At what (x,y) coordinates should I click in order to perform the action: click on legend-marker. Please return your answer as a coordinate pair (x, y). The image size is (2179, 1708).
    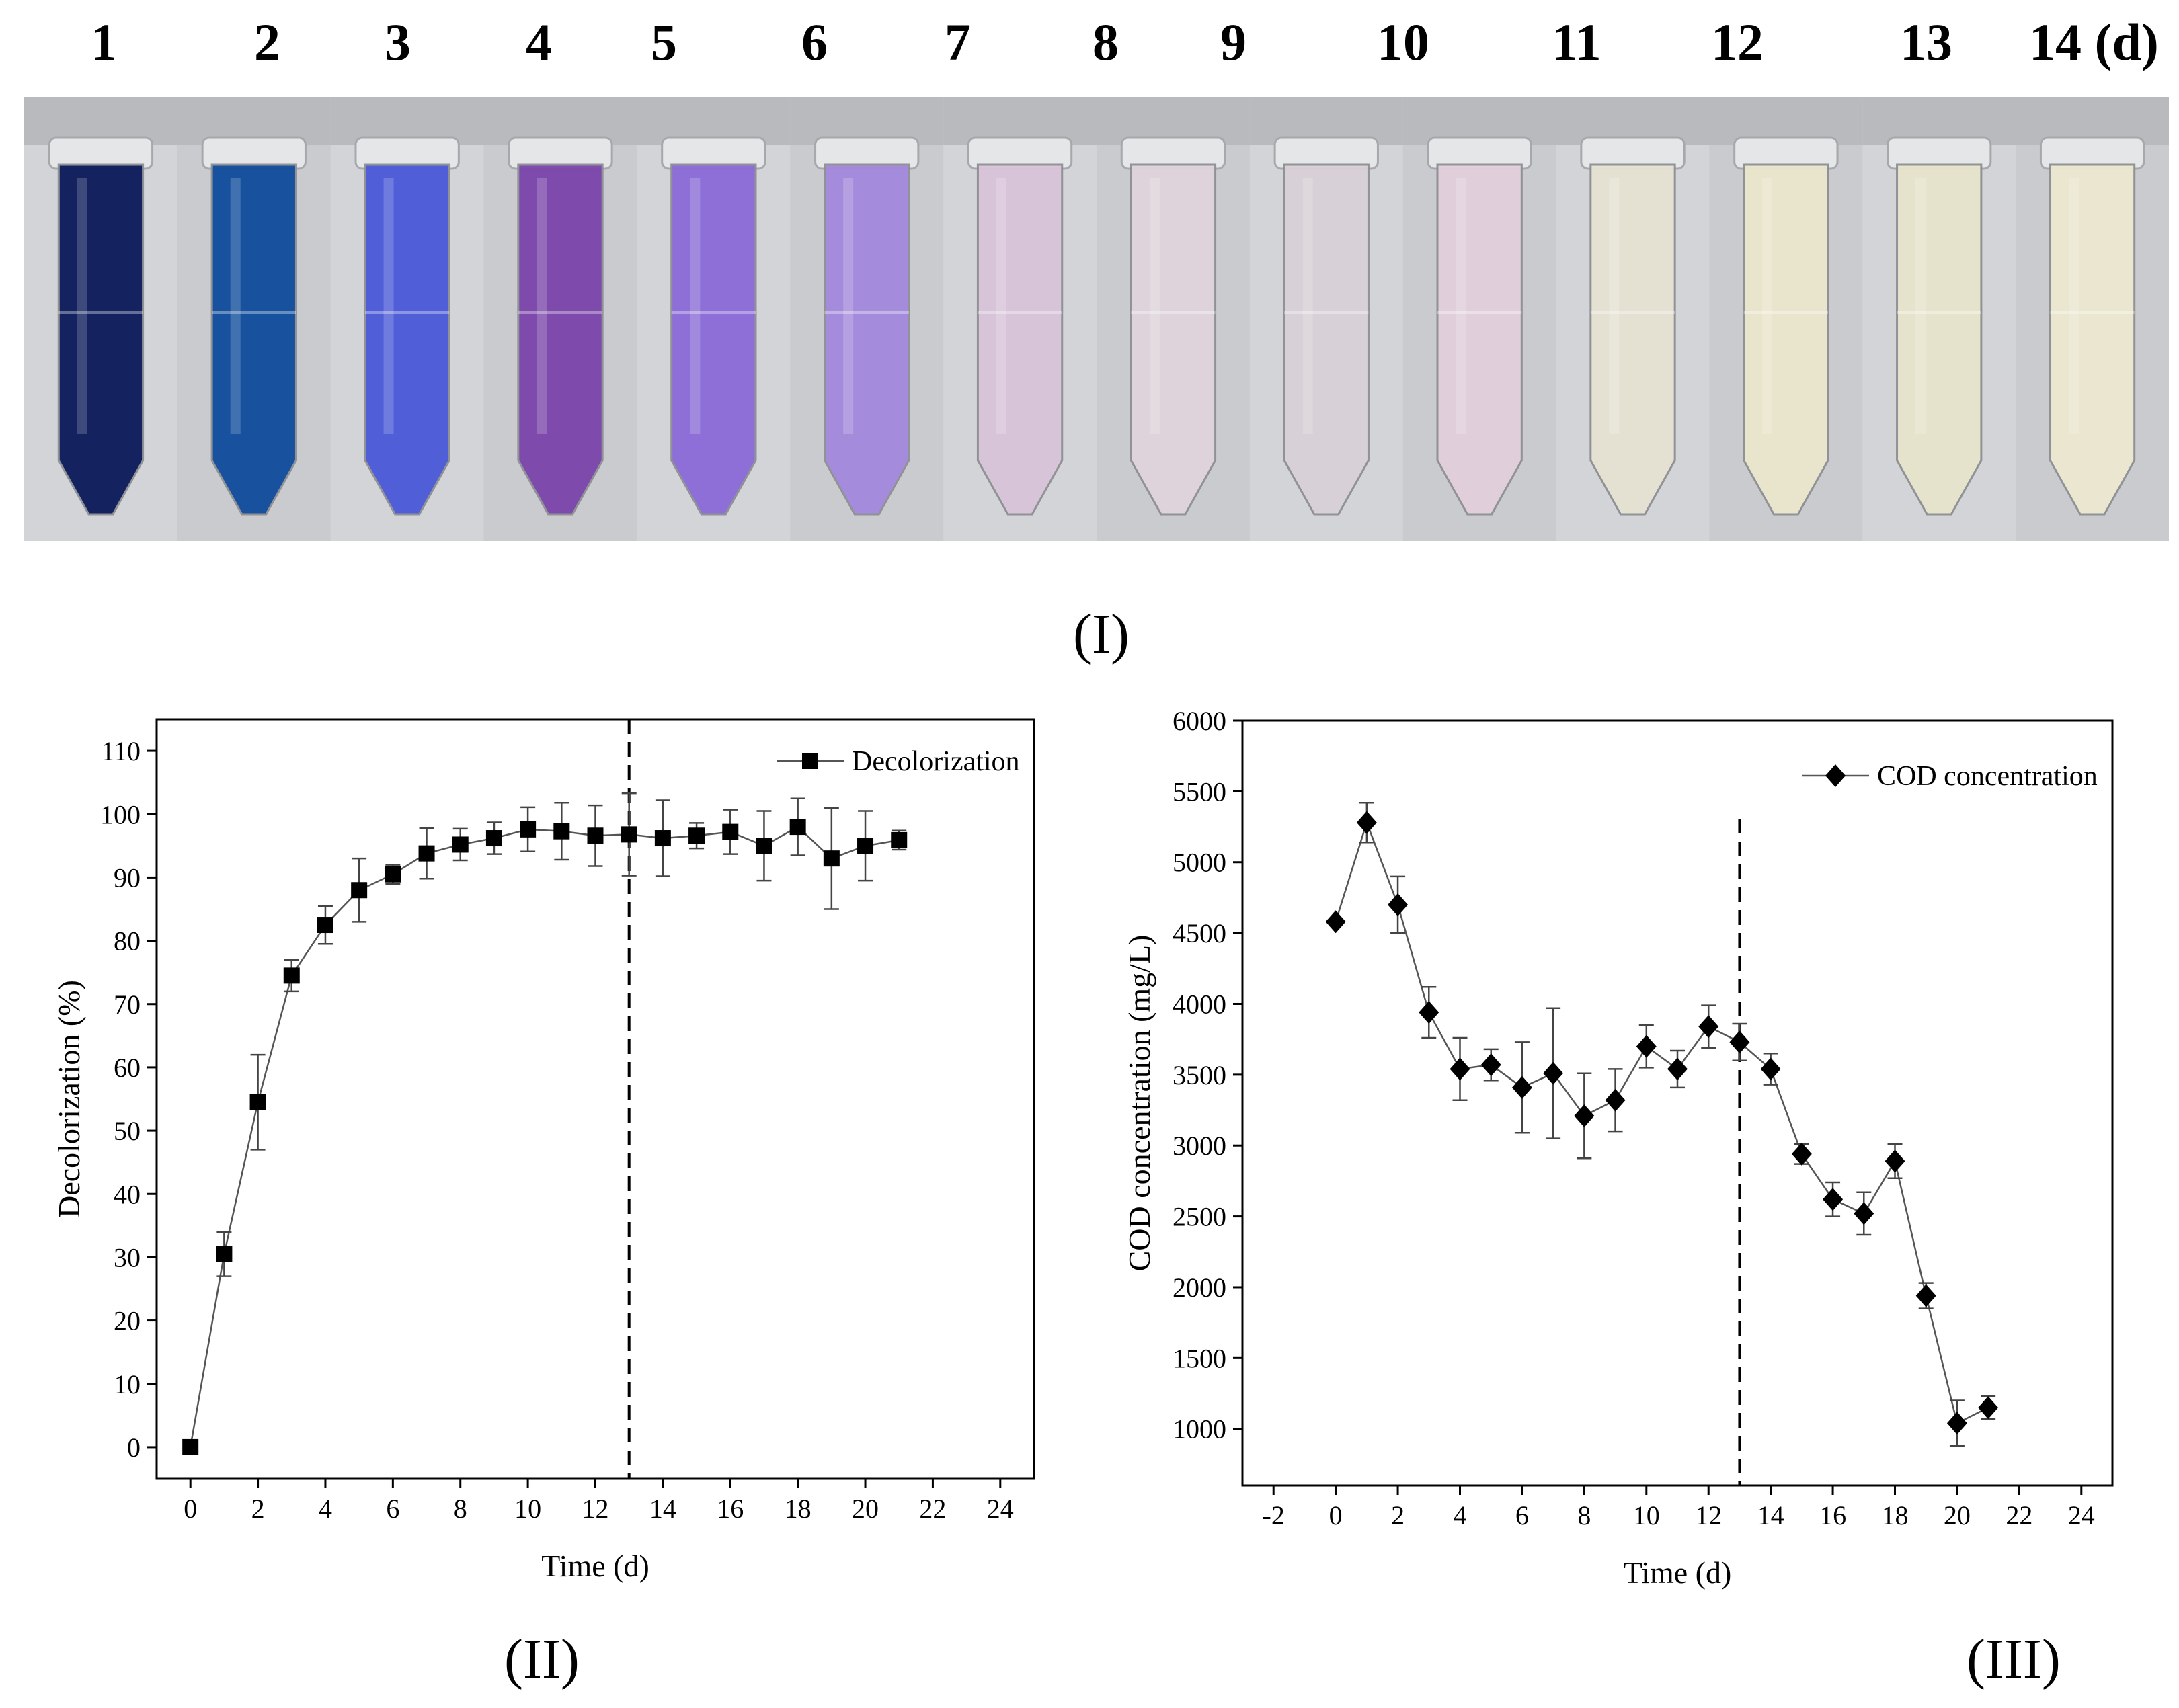
    Looking at the image, I should click on (810, 761).